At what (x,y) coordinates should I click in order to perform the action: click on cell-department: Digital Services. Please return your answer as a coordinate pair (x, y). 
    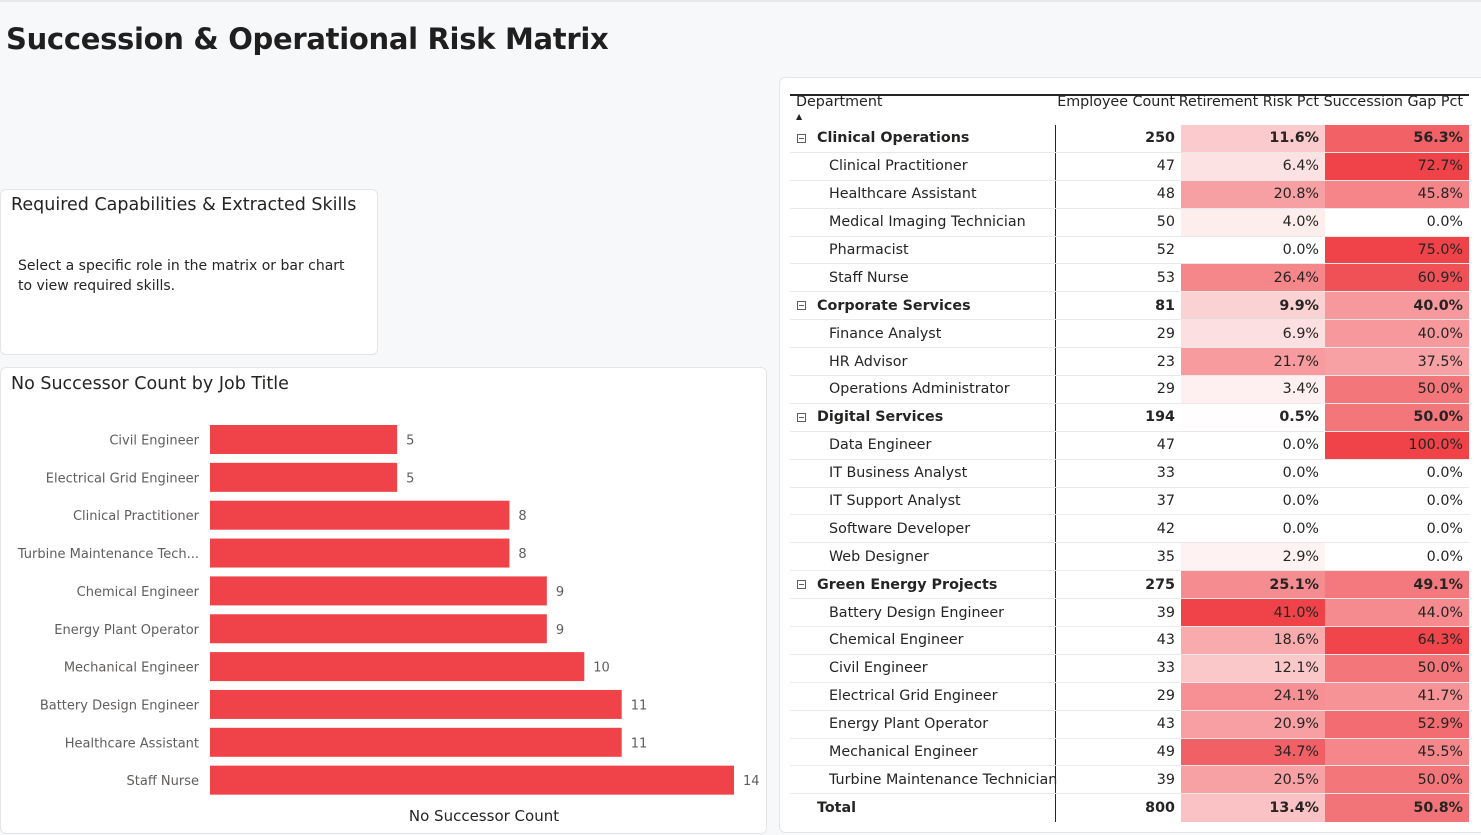
    Looking at the image, I should click on (922, 417).